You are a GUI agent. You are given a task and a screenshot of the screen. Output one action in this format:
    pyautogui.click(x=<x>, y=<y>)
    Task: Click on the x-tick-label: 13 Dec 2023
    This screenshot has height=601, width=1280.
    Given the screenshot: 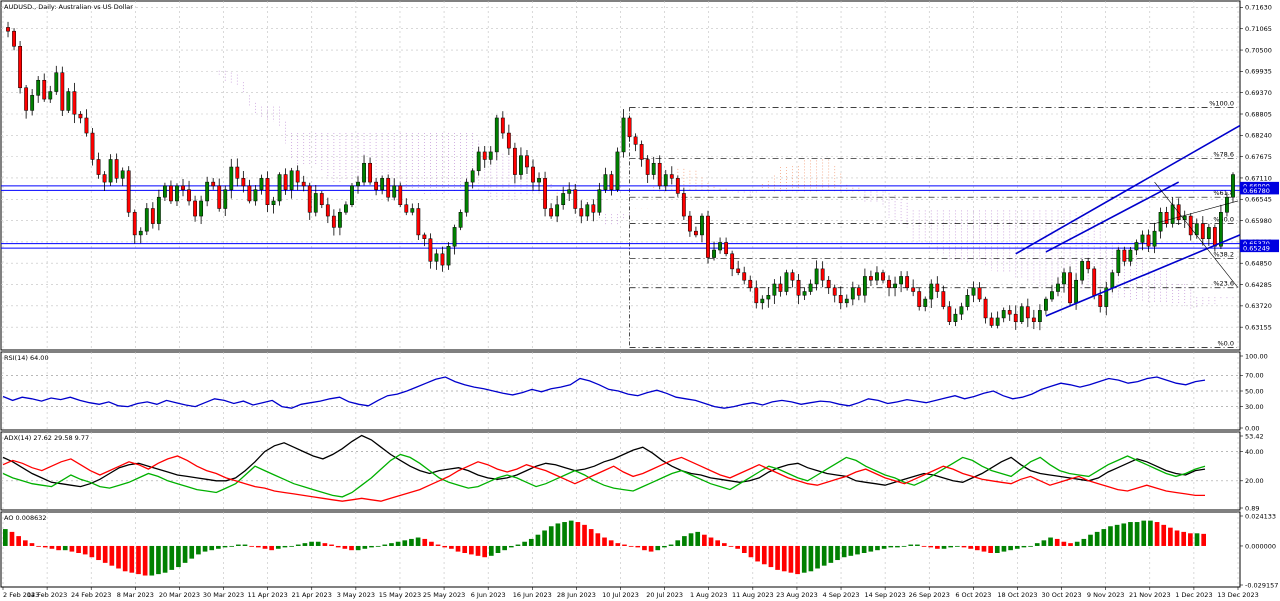 What is the action you would take?
    pyautogui.click(x=1238, y=595)
    